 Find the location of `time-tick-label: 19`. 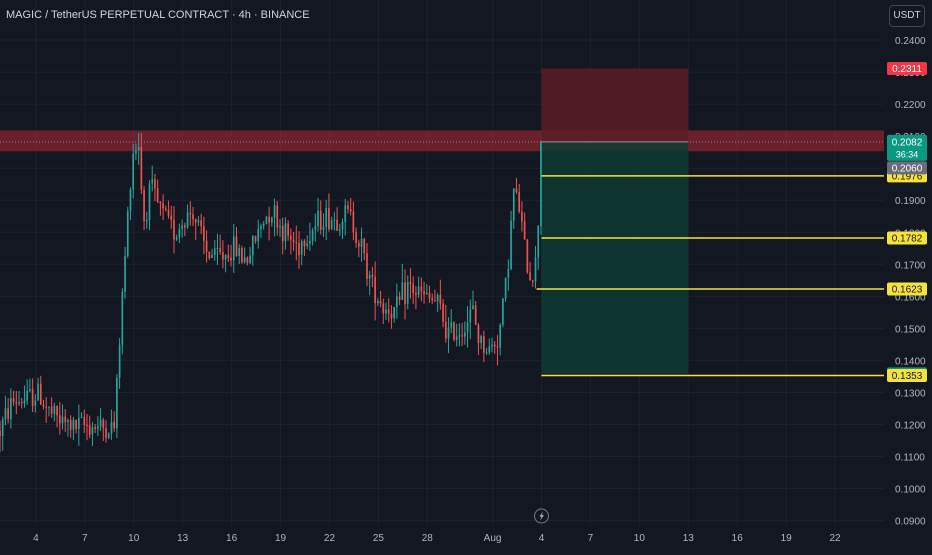

time-tick-label: 19 is located at coordinates (787, 538).